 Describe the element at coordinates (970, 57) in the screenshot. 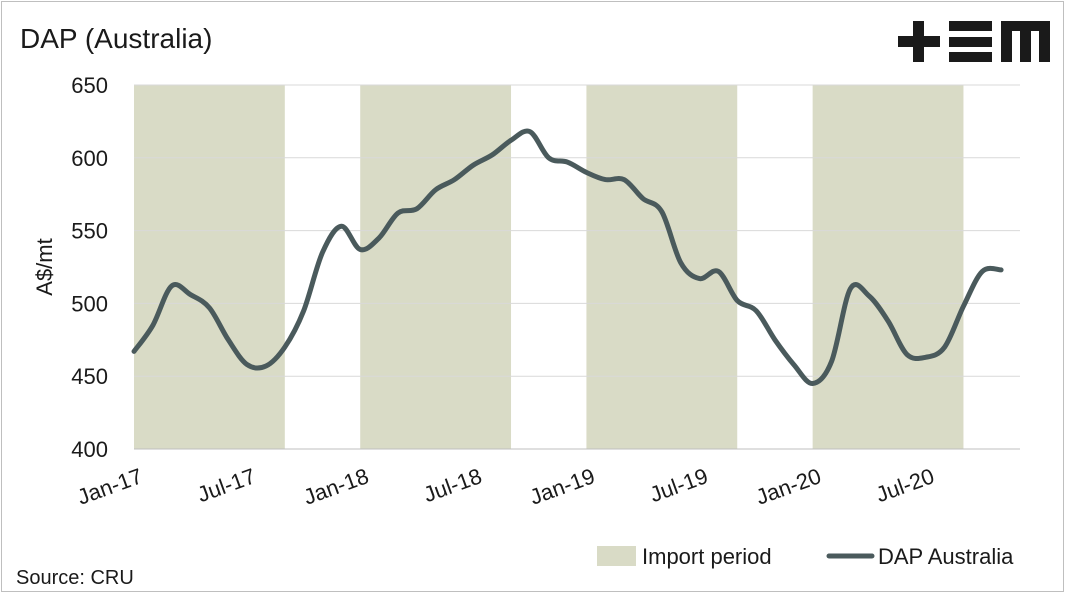

I see `logo-e-bottom` at that location.